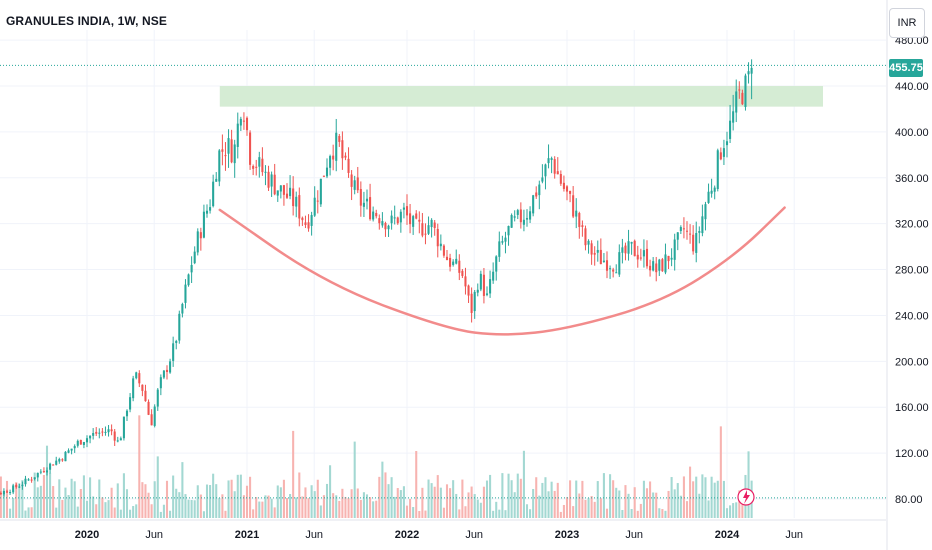 This screenshot has height=550, width=932. I want to click on lightning-icon, so click(746, 497).